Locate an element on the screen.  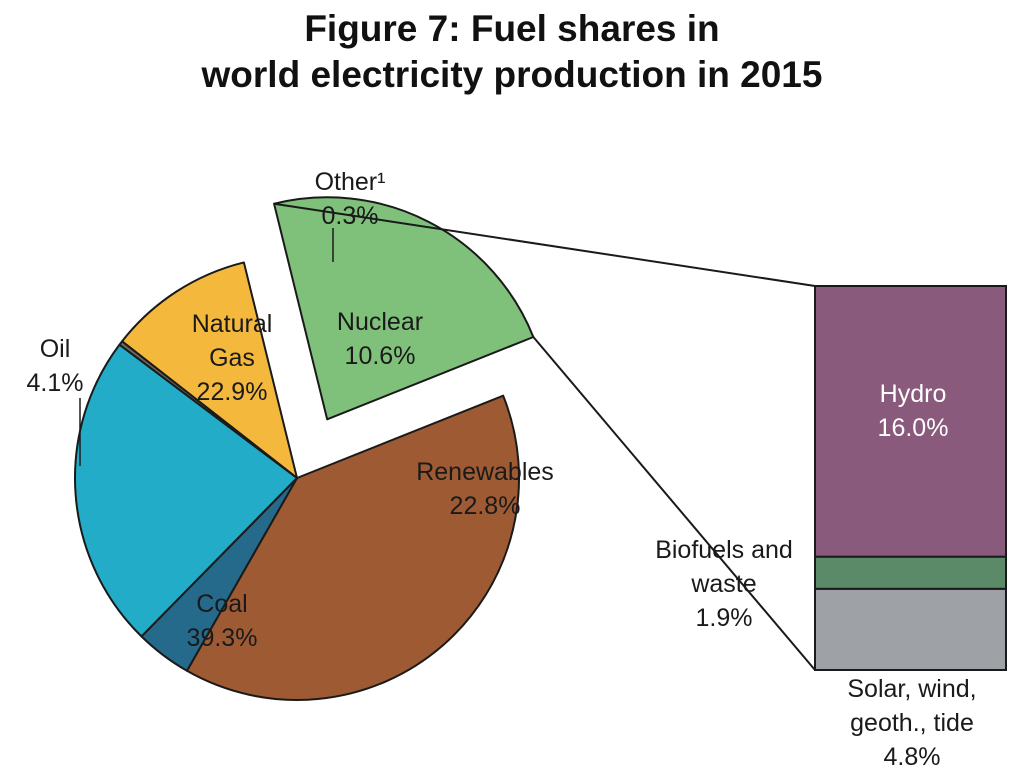
bar-label-solar-wind-geoth-tide: Solar, wind, geoth., tide 4.8% is located at coordinates (911, 723).